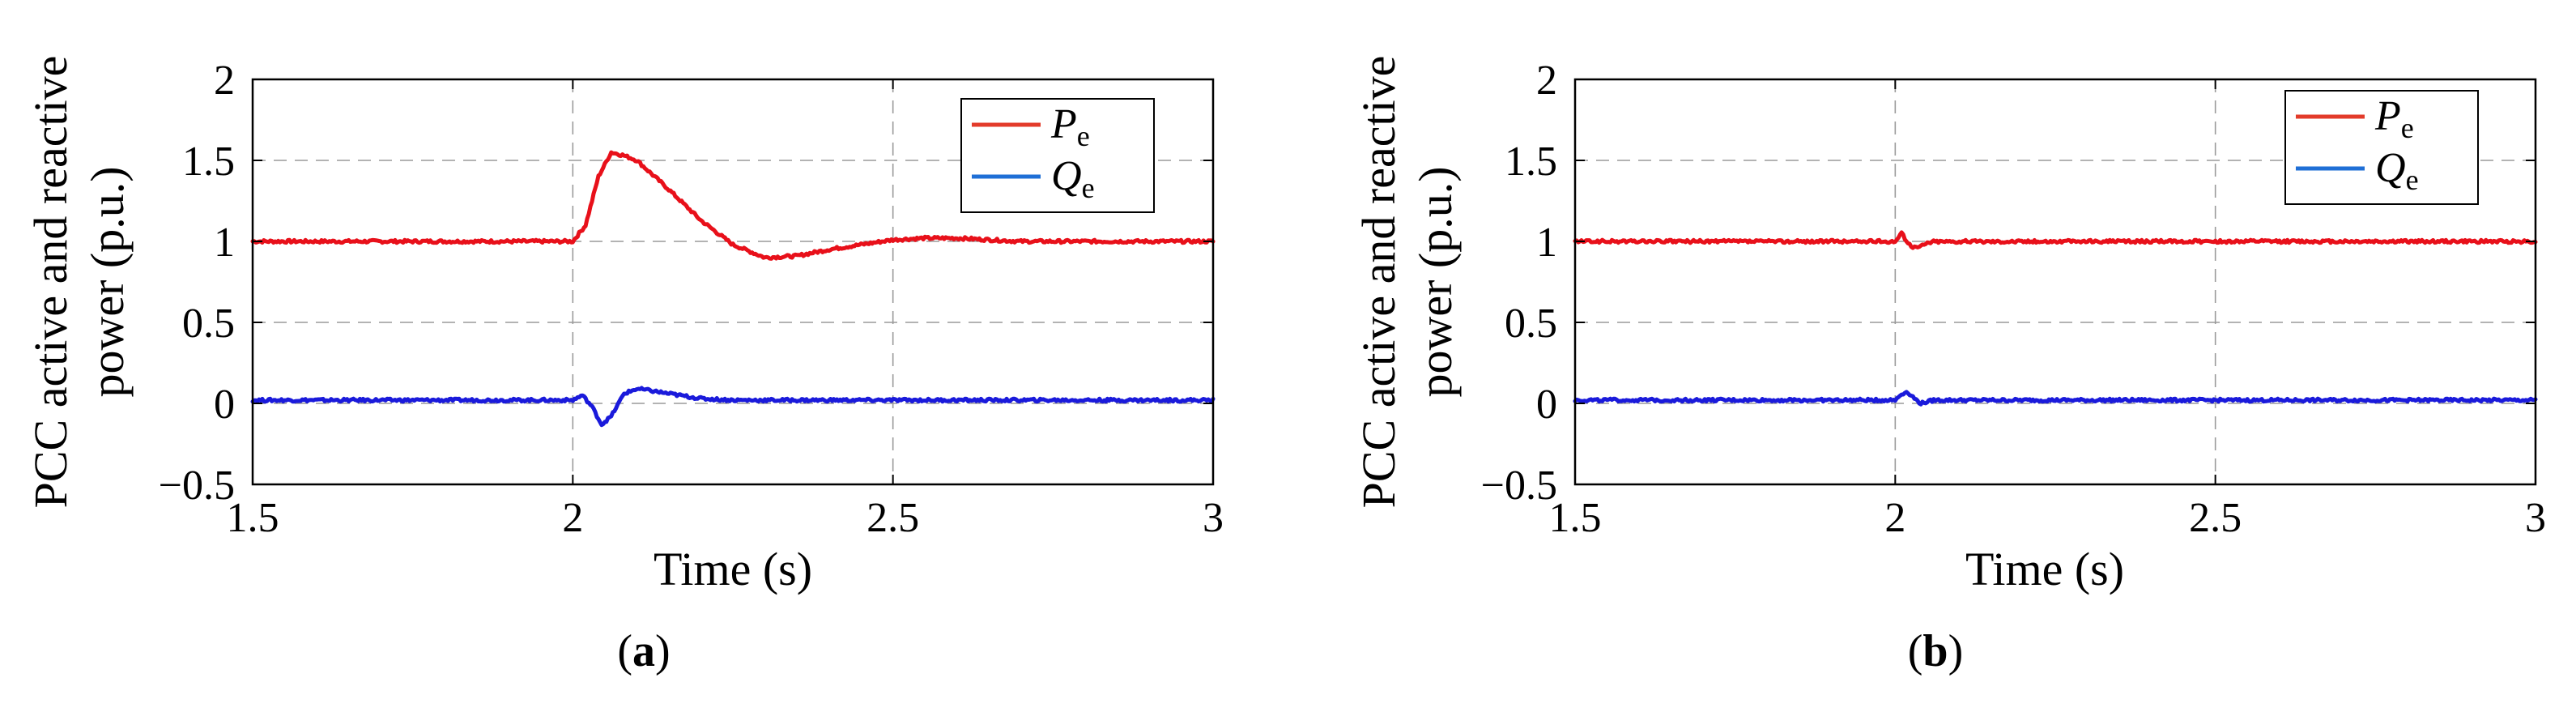 This screenshot has height=712, width=2576. Describe the element at coordinates (1073, 178) in the screenshot. I see `legend-label-q-a: Qe` at that location.